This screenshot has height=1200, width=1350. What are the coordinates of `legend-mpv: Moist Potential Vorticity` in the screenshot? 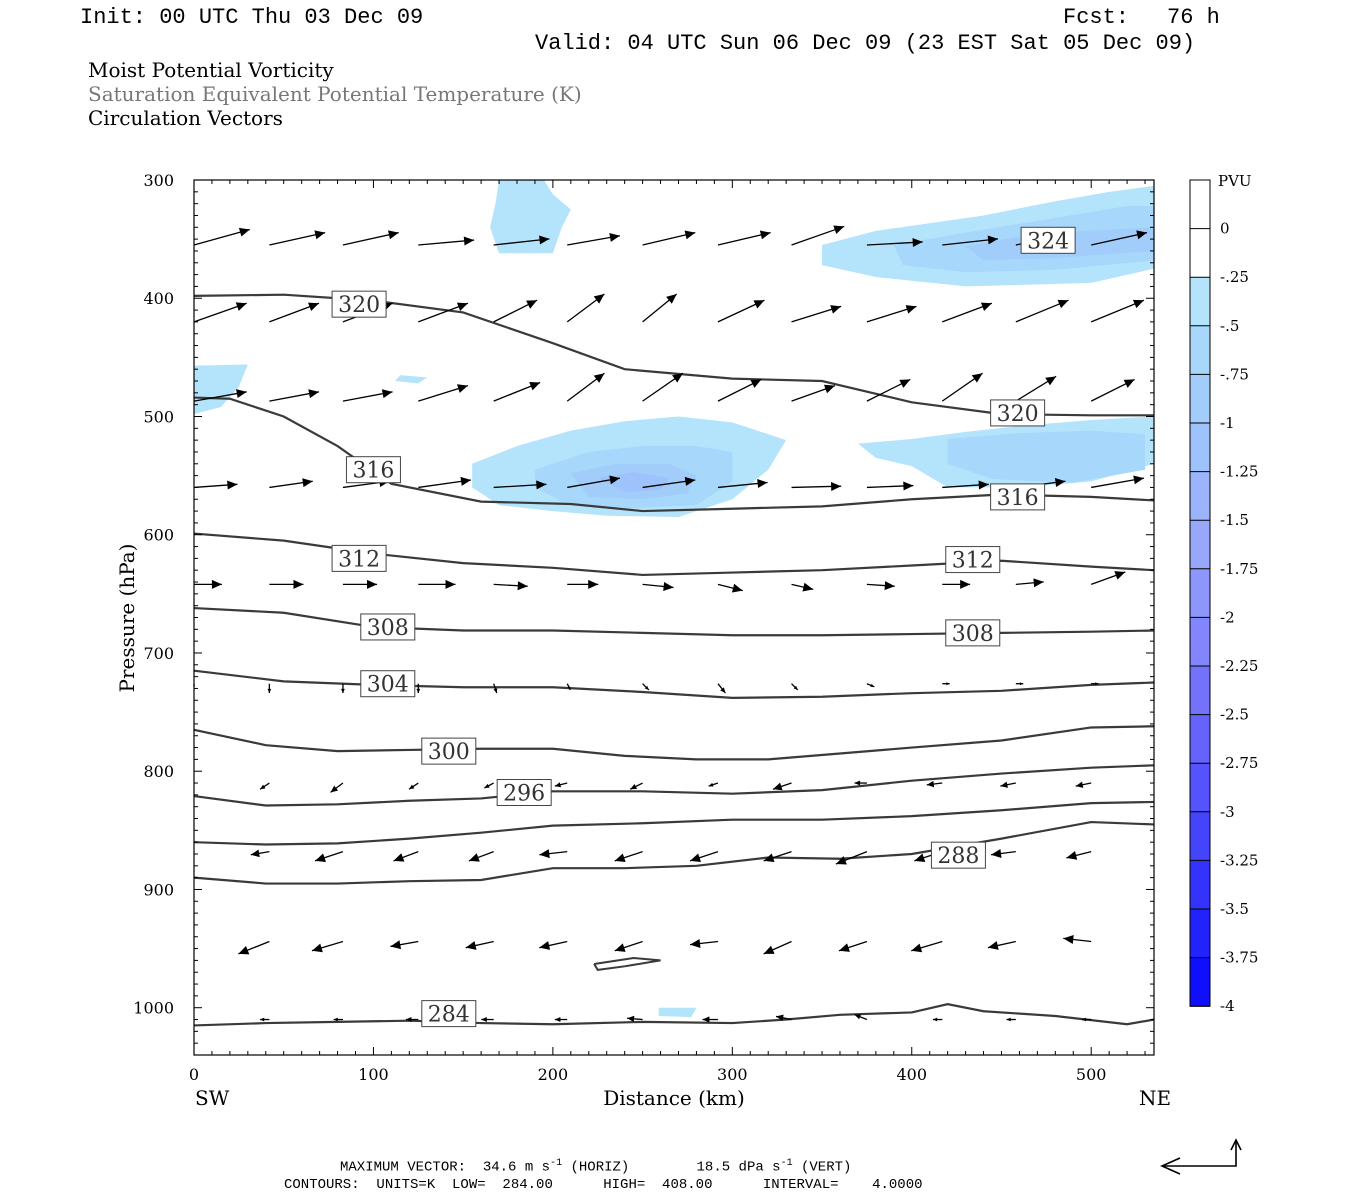 It's located at (211, 70).